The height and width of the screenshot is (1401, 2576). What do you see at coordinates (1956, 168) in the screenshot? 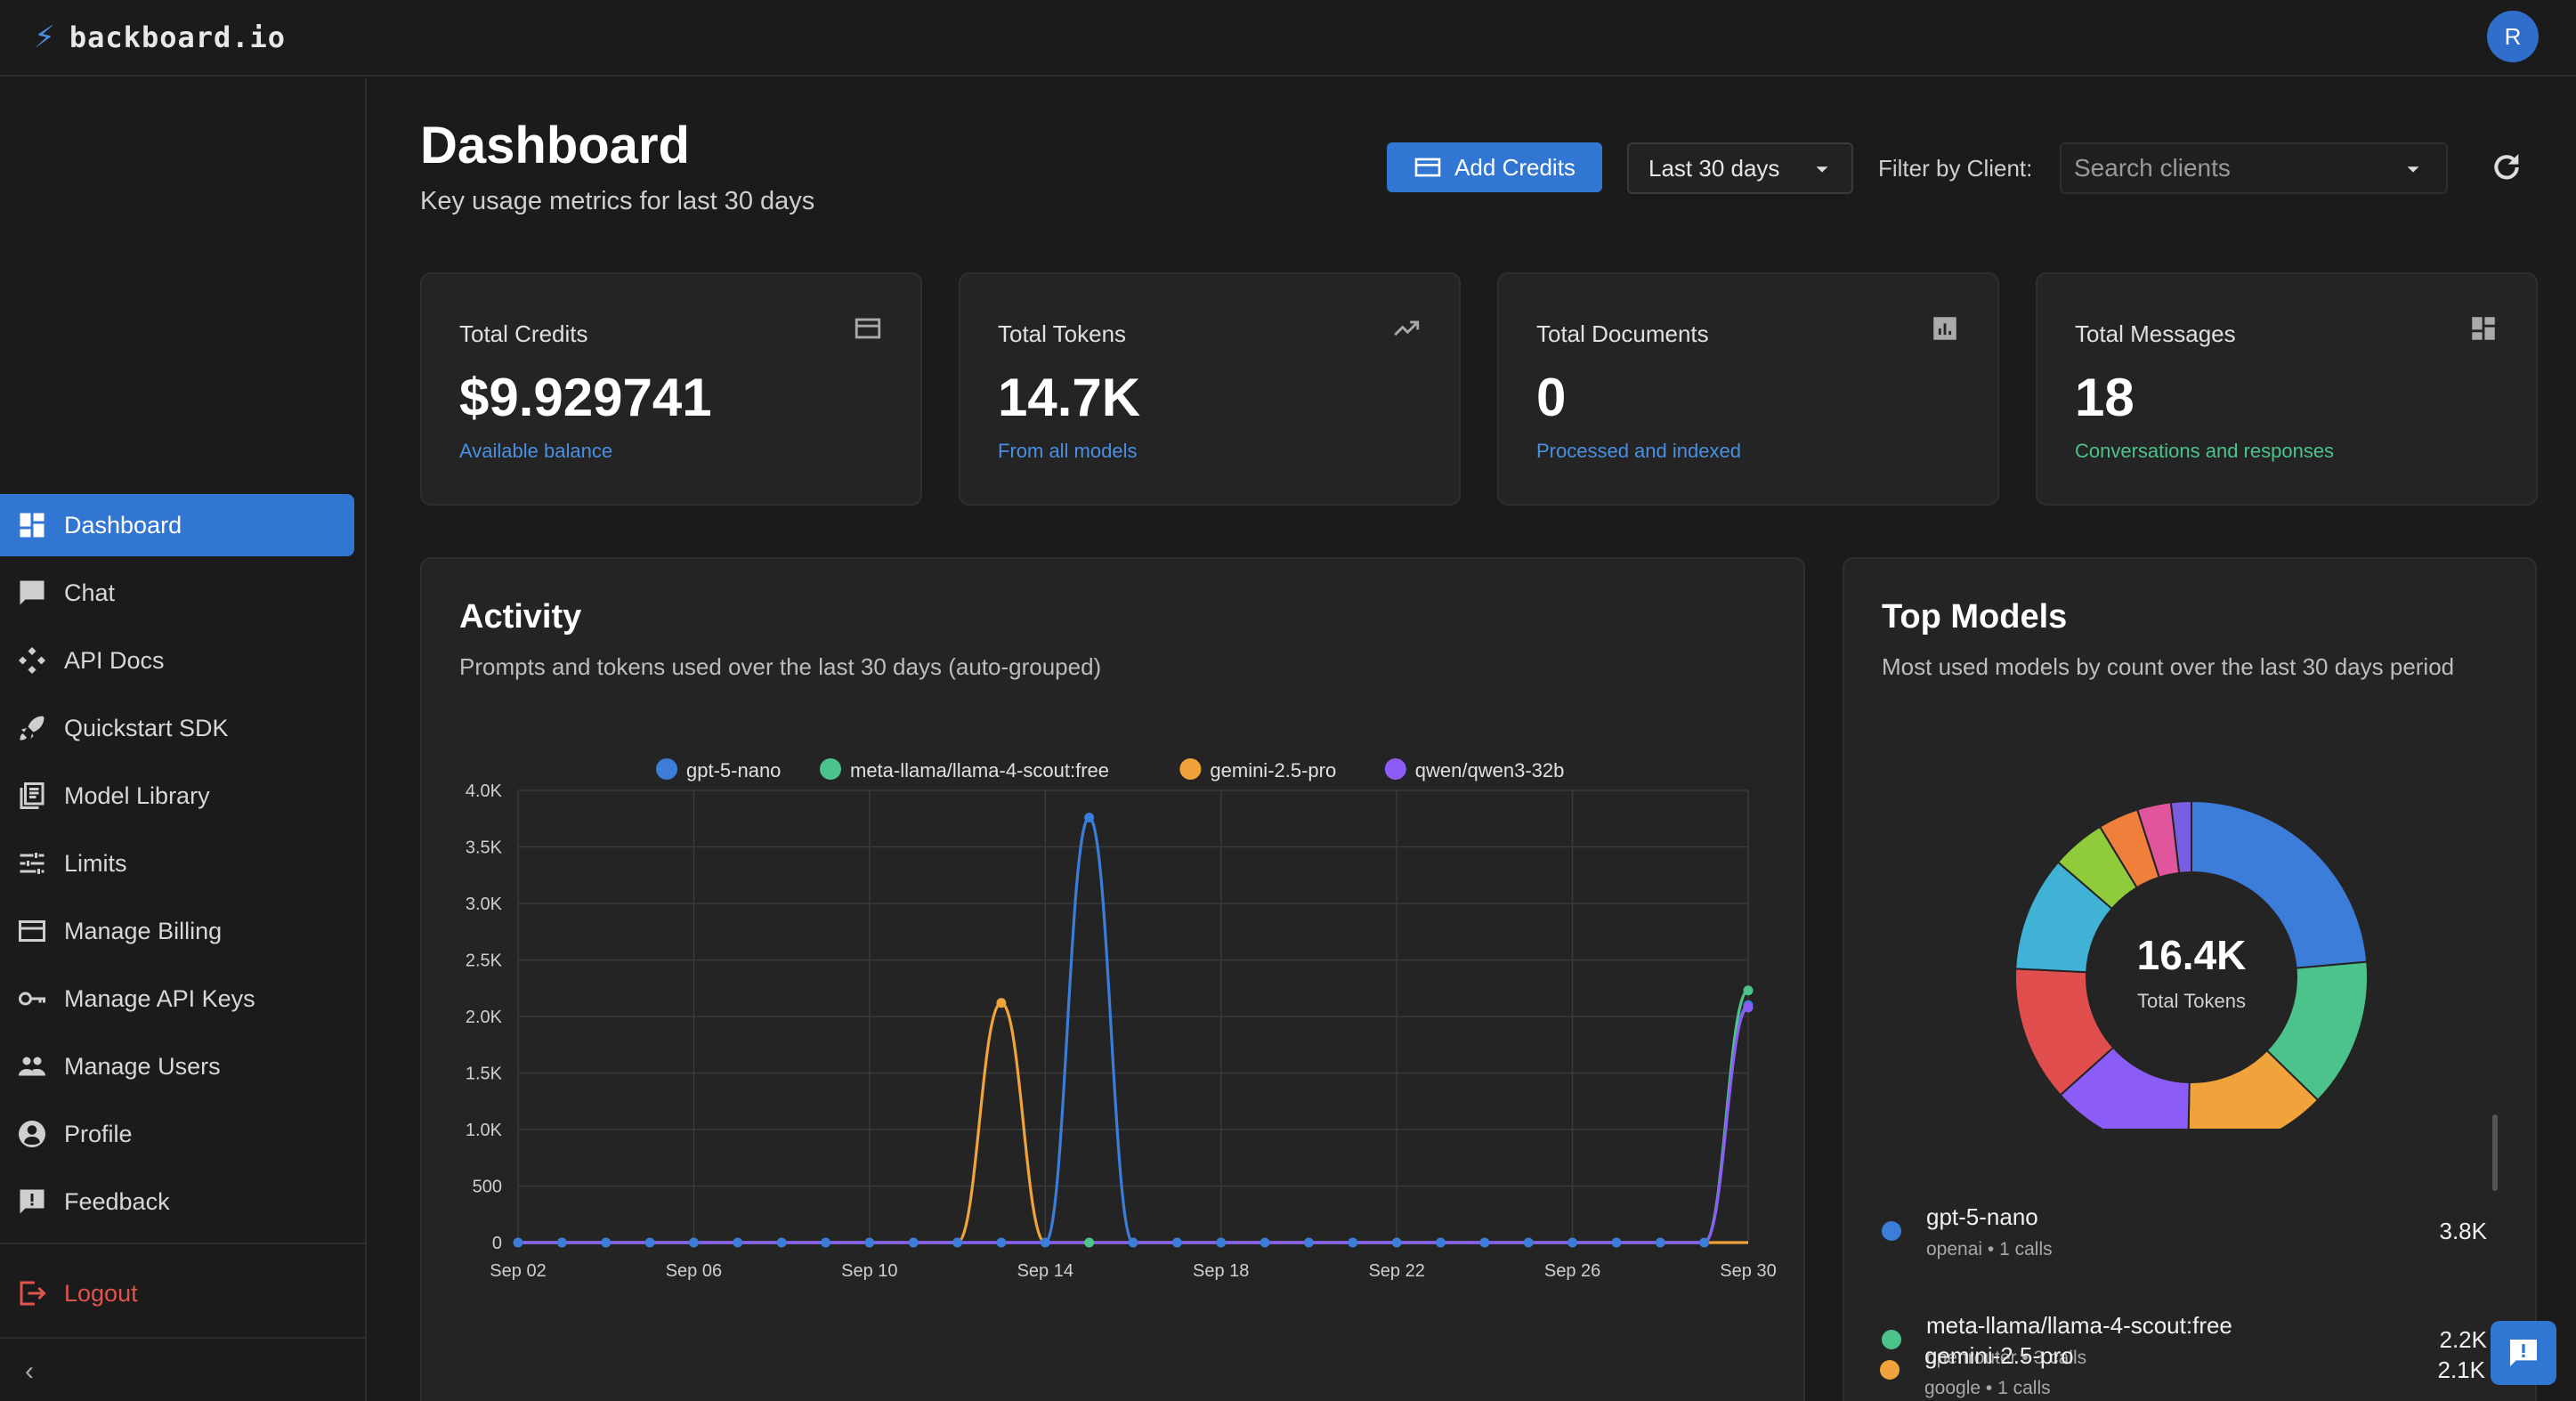
I see `filter-label: Filter by Client:` at bounding box center [1956, 168].